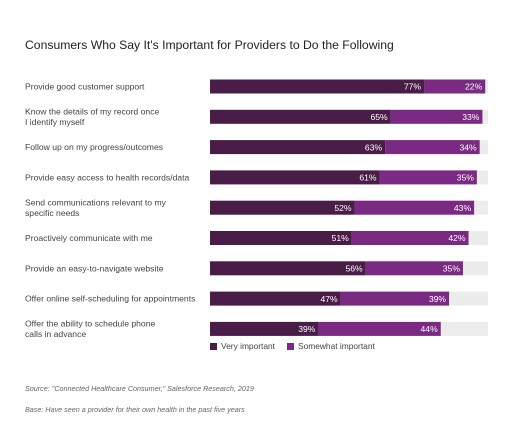 The width and height of the screenshot is (512, 436). I want to click on data-label-very-important: 39%, so click(307, 329).